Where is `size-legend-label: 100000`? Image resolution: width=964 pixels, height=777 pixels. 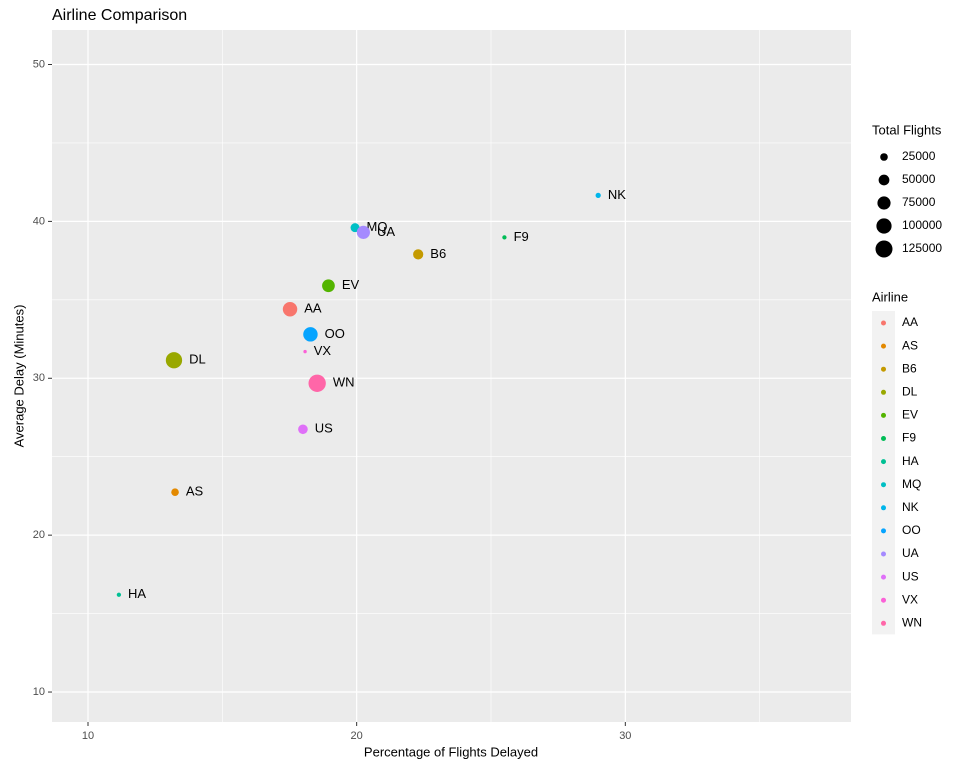 size-legend-label: 100000 is located at coordinates (922, 225).